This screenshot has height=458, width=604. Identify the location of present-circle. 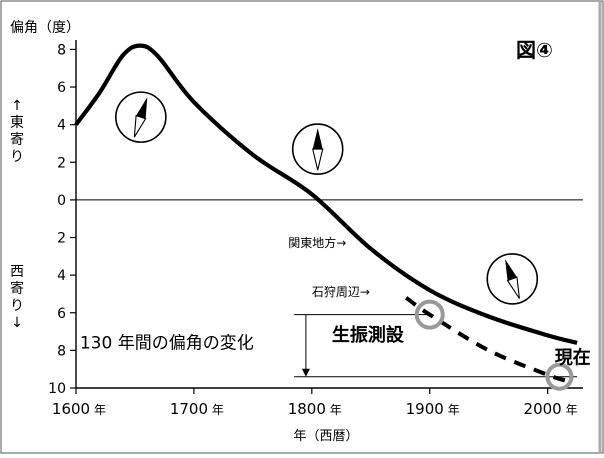
(559, 376).